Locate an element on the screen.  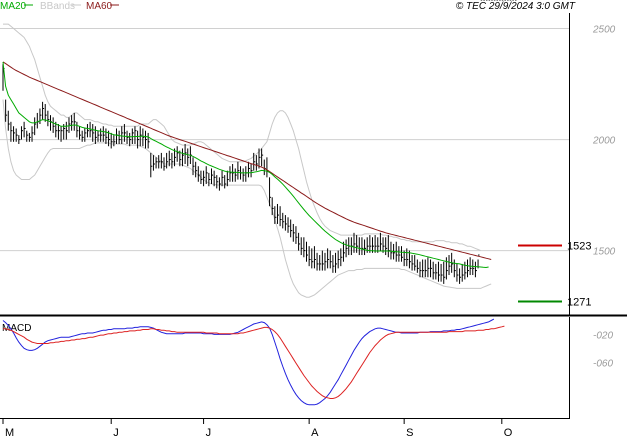
price-y-tick-label: 2500 is located at coordinates (604, 30).